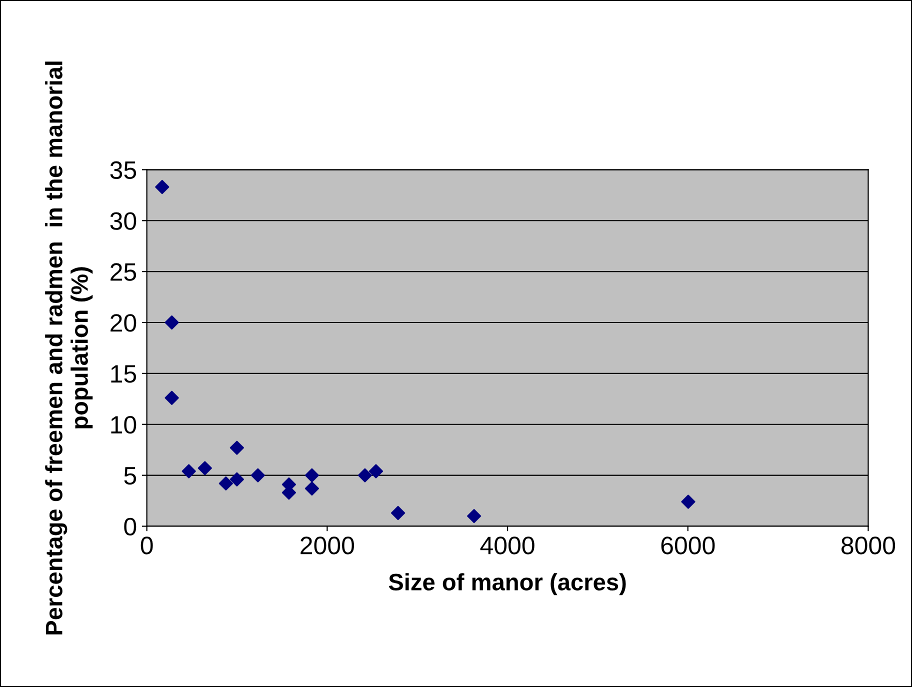  I want to click on y-tick-label: 35, so click(123, 170).